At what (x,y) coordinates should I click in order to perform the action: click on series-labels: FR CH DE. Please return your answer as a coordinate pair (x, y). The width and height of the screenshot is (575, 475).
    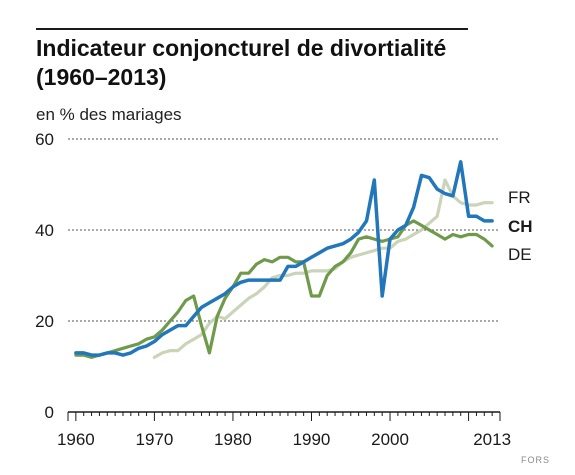
    Looking at the image, I should click on (520, 226).